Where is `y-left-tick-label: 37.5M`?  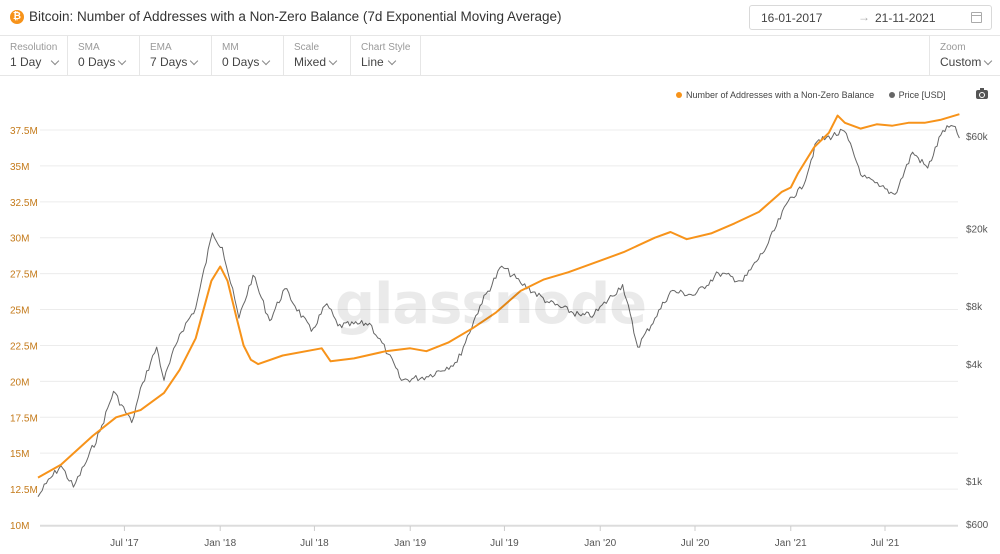
y-left-tick-label: 37.5M is located at coordinates (24, 131).